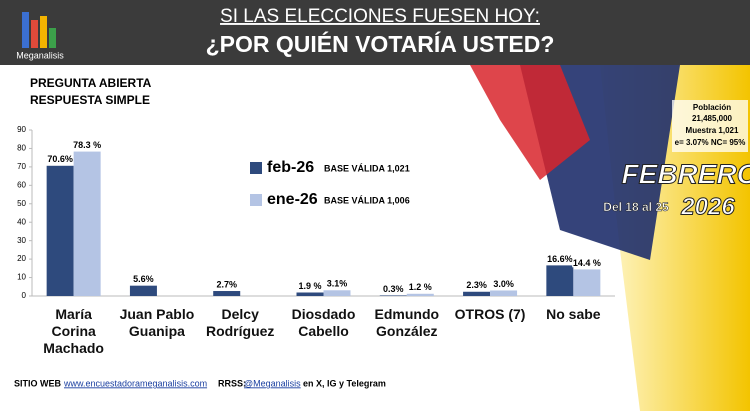 This screenshot has height=411, width=750. What do you see at coordinates (420, 287) in the screenshot?
I see `value-label: 1.2 %` at bounding box center [420, 287].